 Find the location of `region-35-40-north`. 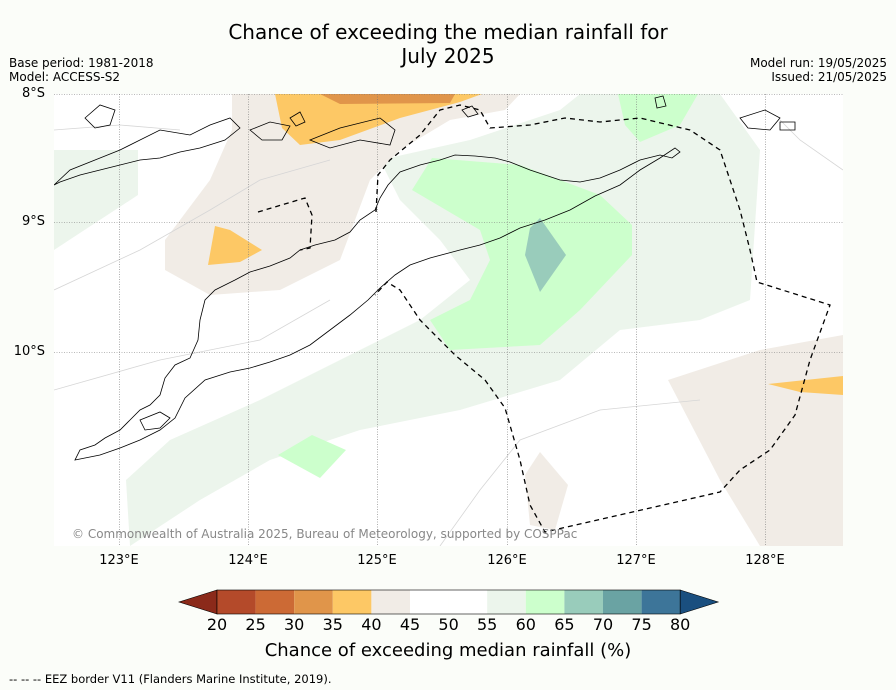

region-35-40-north is located at coordinates (378, 119).